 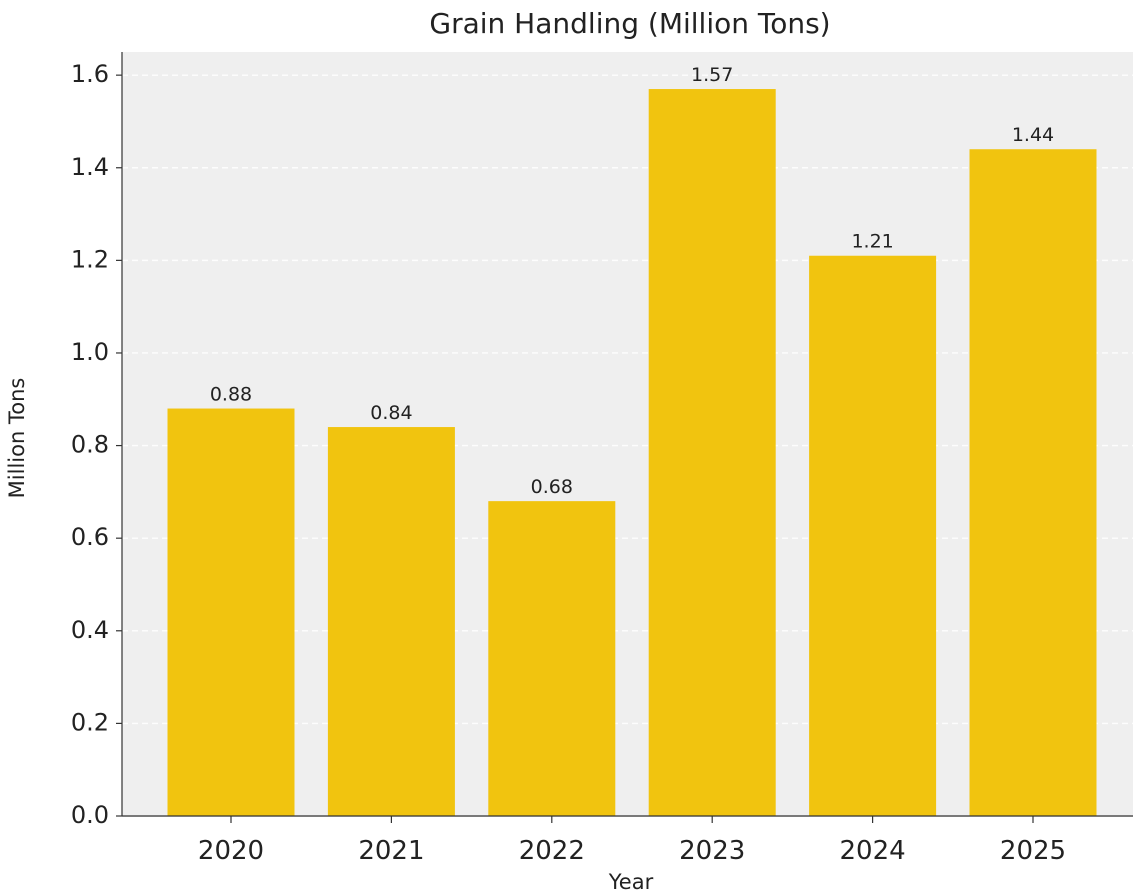 What do you see at coordinates (90, 537) in the screenshot?
I see `y-tick-label: 0.6` at bounding box center [90, 537].